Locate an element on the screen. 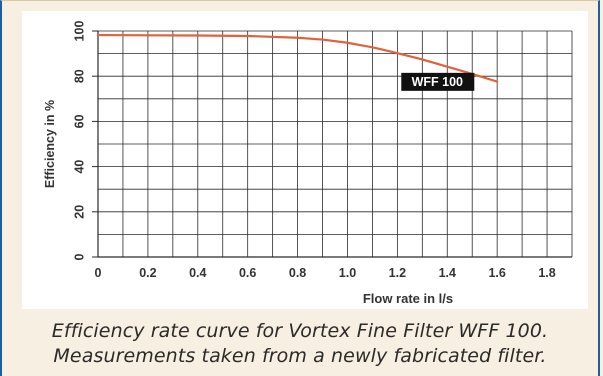 The width and height of the screenshot is (603, 376). y-tick-label: 40 is located at coordinates (79, 167).